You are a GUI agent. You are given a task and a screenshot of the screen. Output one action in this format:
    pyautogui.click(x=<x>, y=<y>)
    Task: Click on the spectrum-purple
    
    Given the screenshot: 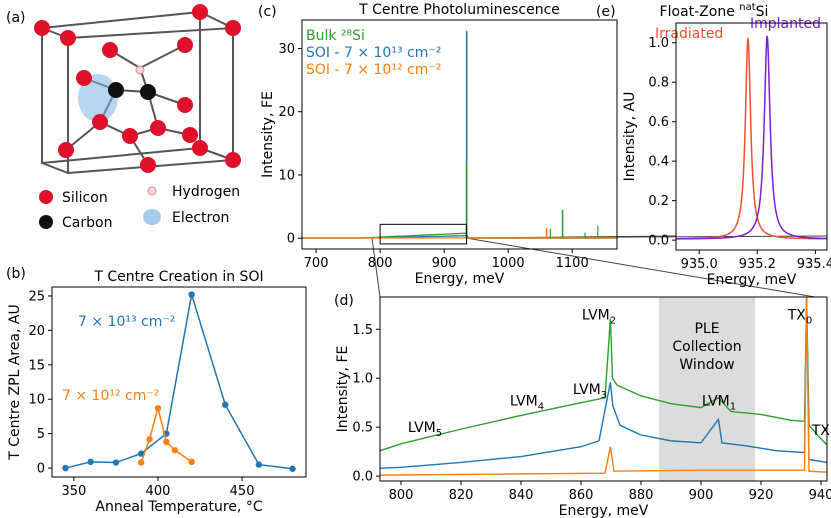 What is the action you would take?
    pyautogui.click(x=751, y=137)
    